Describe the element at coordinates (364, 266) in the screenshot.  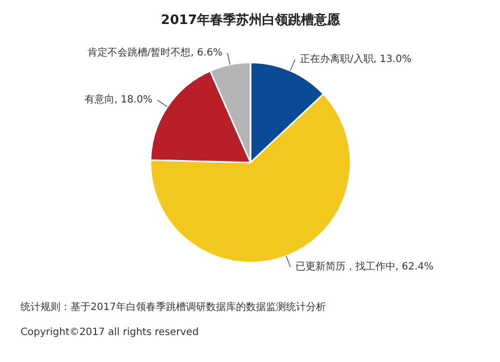
I see `slice-label: 已更新简历，找工作中, 62.4%` at that location.